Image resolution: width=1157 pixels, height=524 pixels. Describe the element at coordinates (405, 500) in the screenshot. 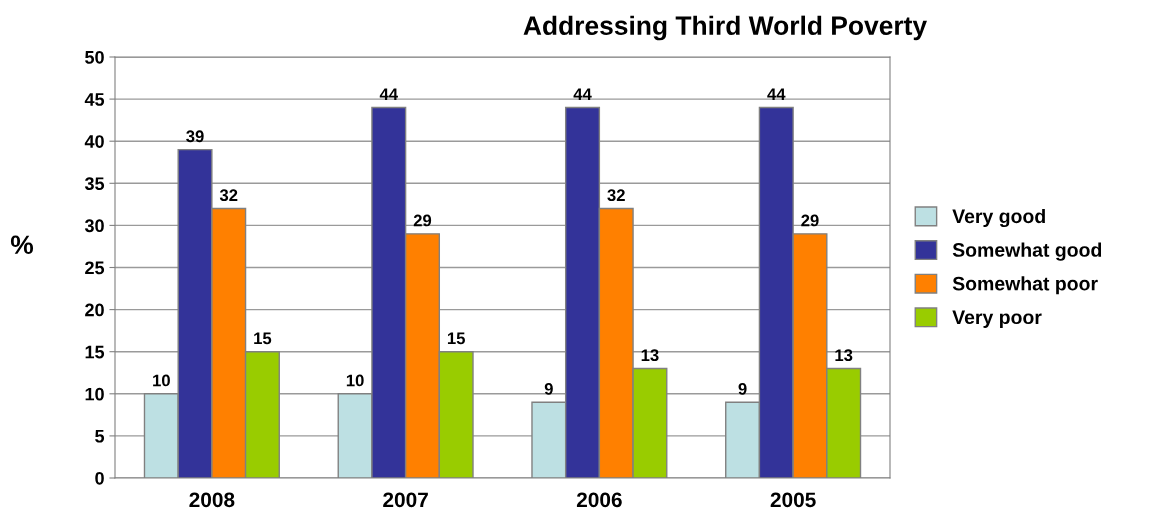

I see `x-tick-label: 2007` at that location.